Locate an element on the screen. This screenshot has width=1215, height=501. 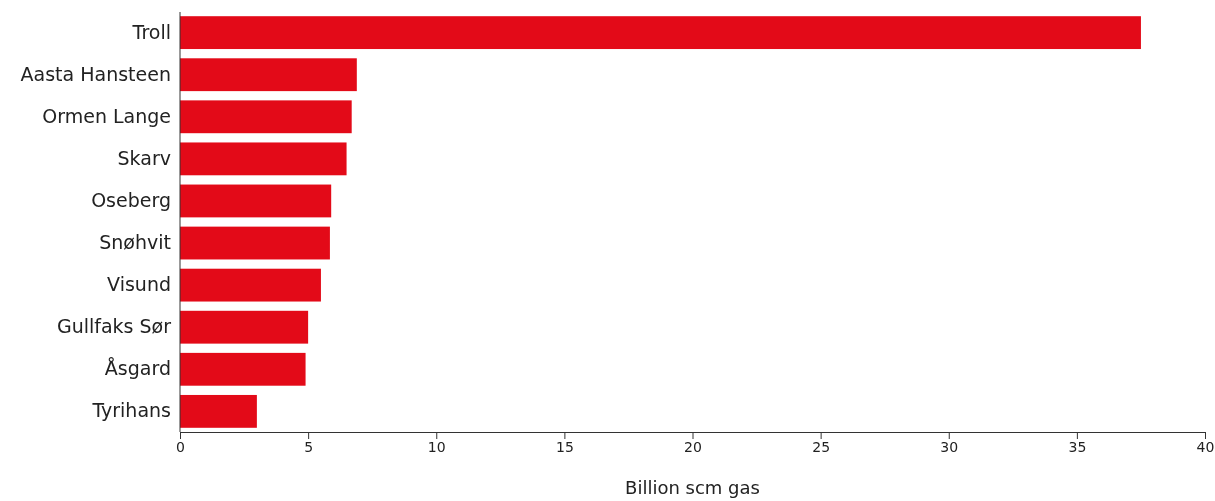
y-tick-label: Tyrihans is located at coordinates (131, 410).